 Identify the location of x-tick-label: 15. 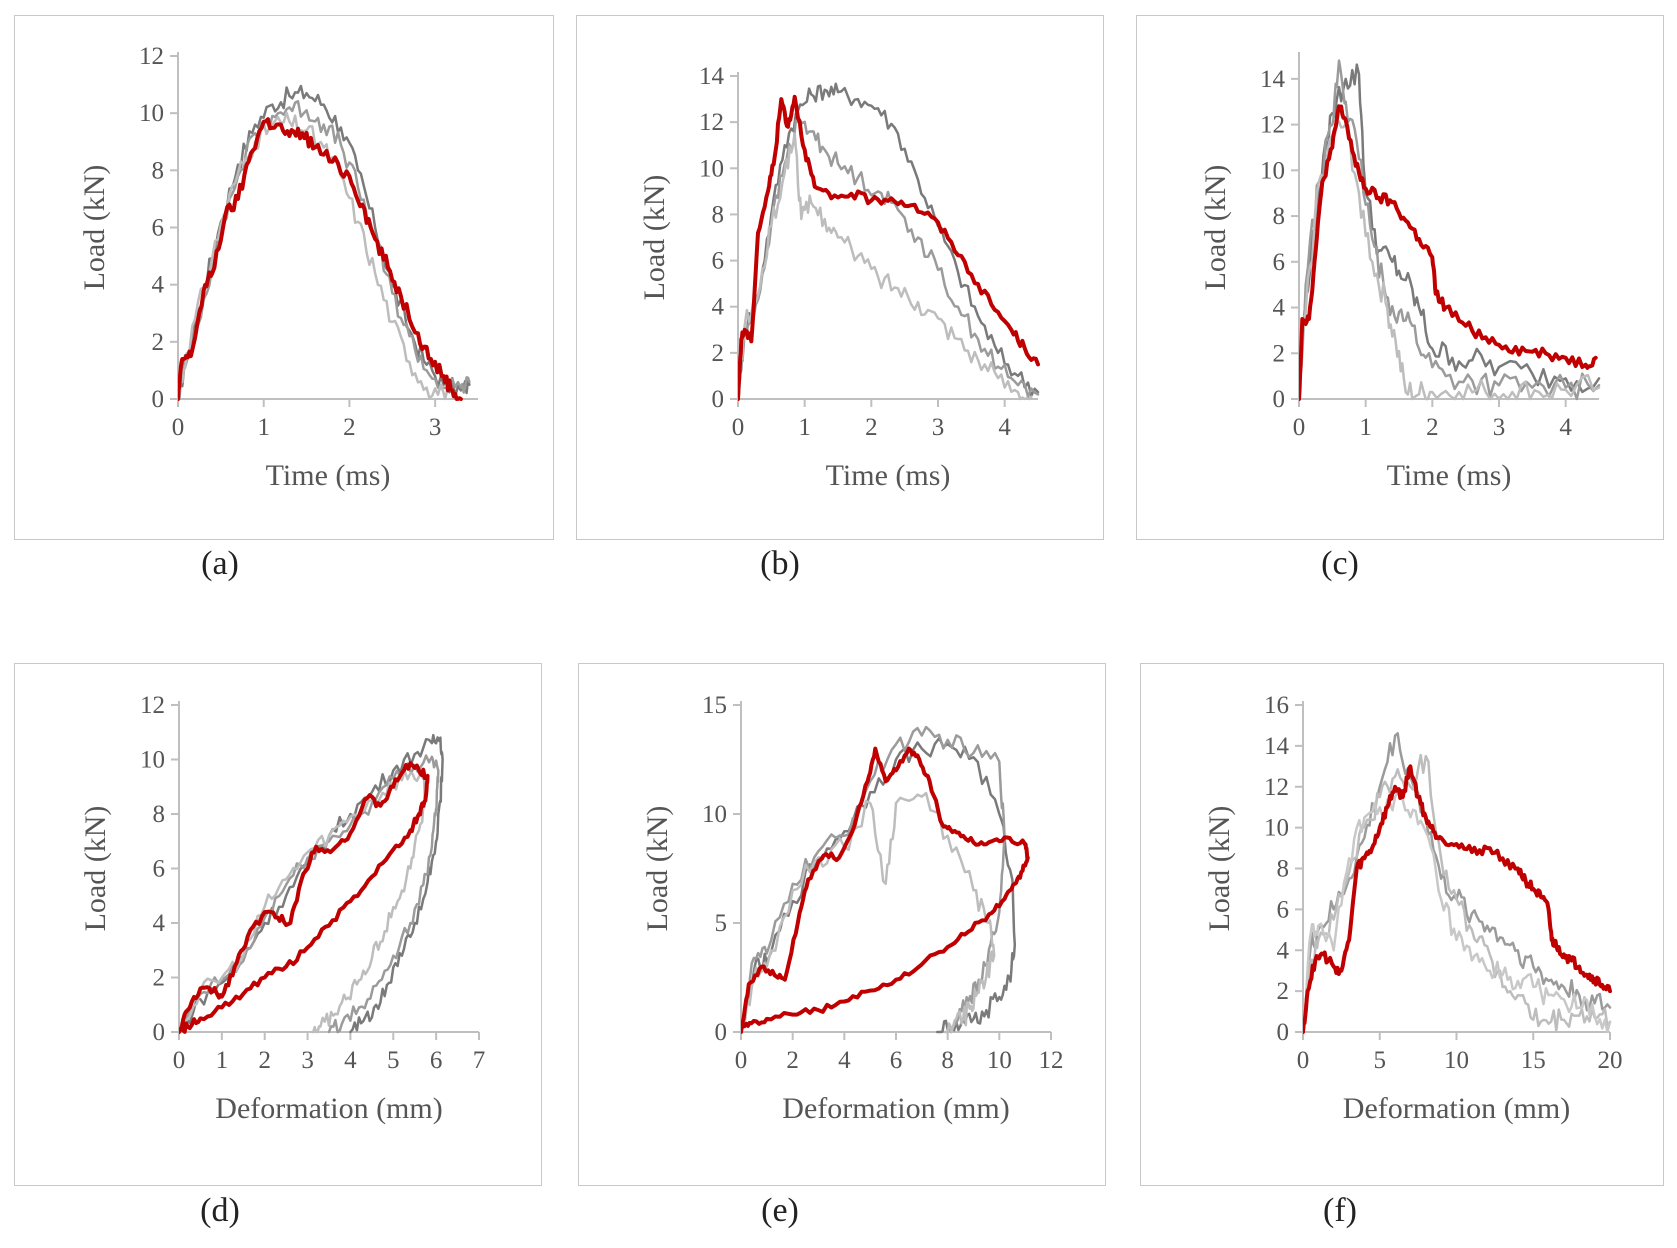
(1533, 1060).